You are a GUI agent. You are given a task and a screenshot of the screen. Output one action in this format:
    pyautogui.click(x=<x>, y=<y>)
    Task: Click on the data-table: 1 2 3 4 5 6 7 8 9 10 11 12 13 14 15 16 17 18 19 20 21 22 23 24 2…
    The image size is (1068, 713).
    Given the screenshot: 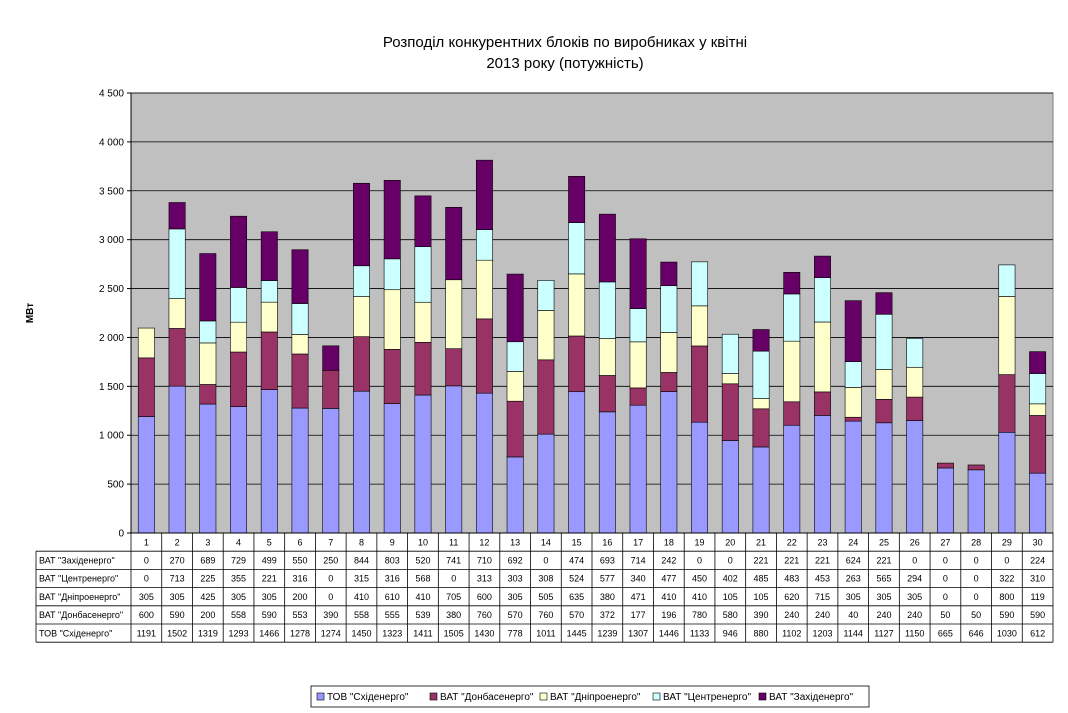 What is the action you would take?
    pyautogui.click(x=544, y=587)
    